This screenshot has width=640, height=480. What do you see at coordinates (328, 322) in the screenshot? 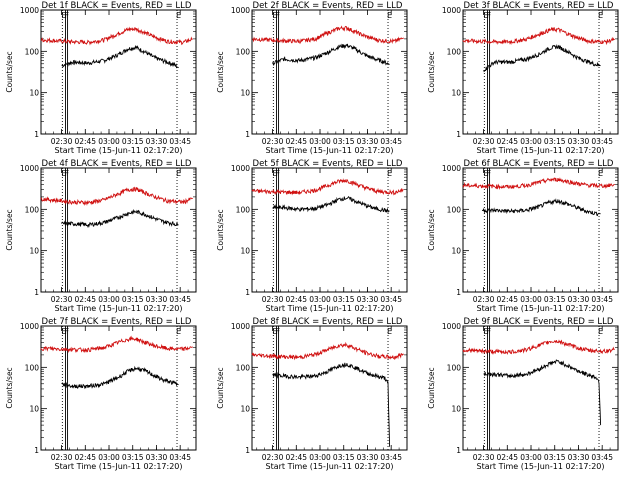
I see `panel-title: Det 8f BLACK = Events, RED = LLD` at bounding box center [328, 322].